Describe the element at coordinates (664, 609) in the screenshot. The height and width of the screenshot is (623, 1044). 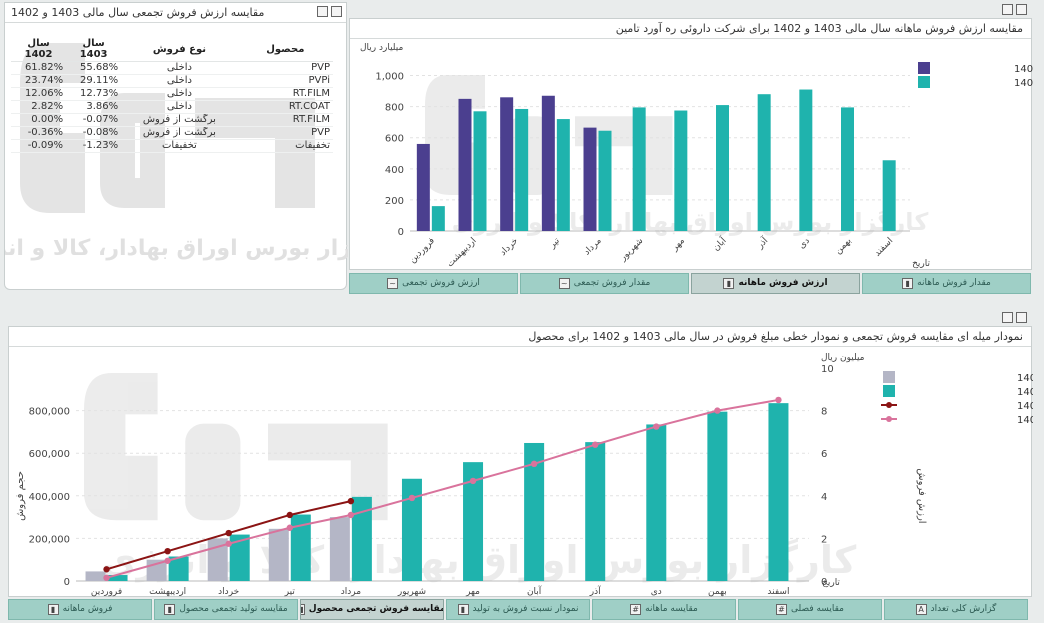
I see `tab-5: مقایسه ماهانه #` at that location.